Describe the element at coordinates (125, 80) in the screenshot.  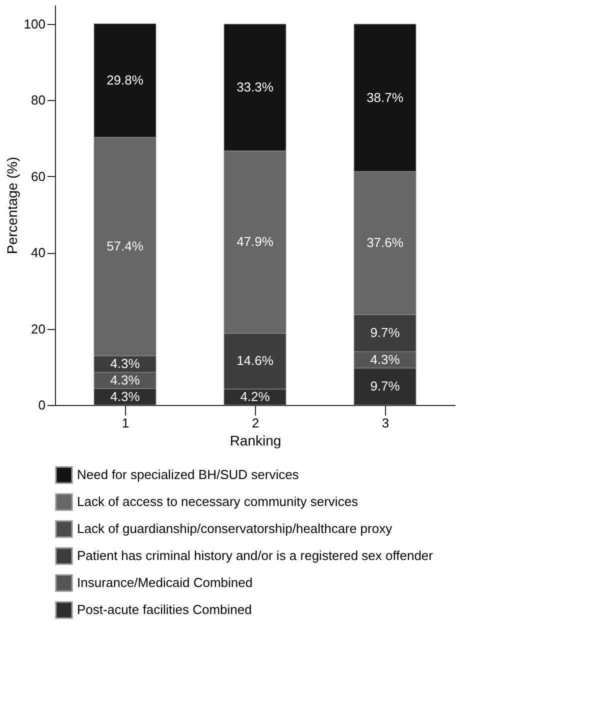
I see `data-label: 29.8%` at that location.